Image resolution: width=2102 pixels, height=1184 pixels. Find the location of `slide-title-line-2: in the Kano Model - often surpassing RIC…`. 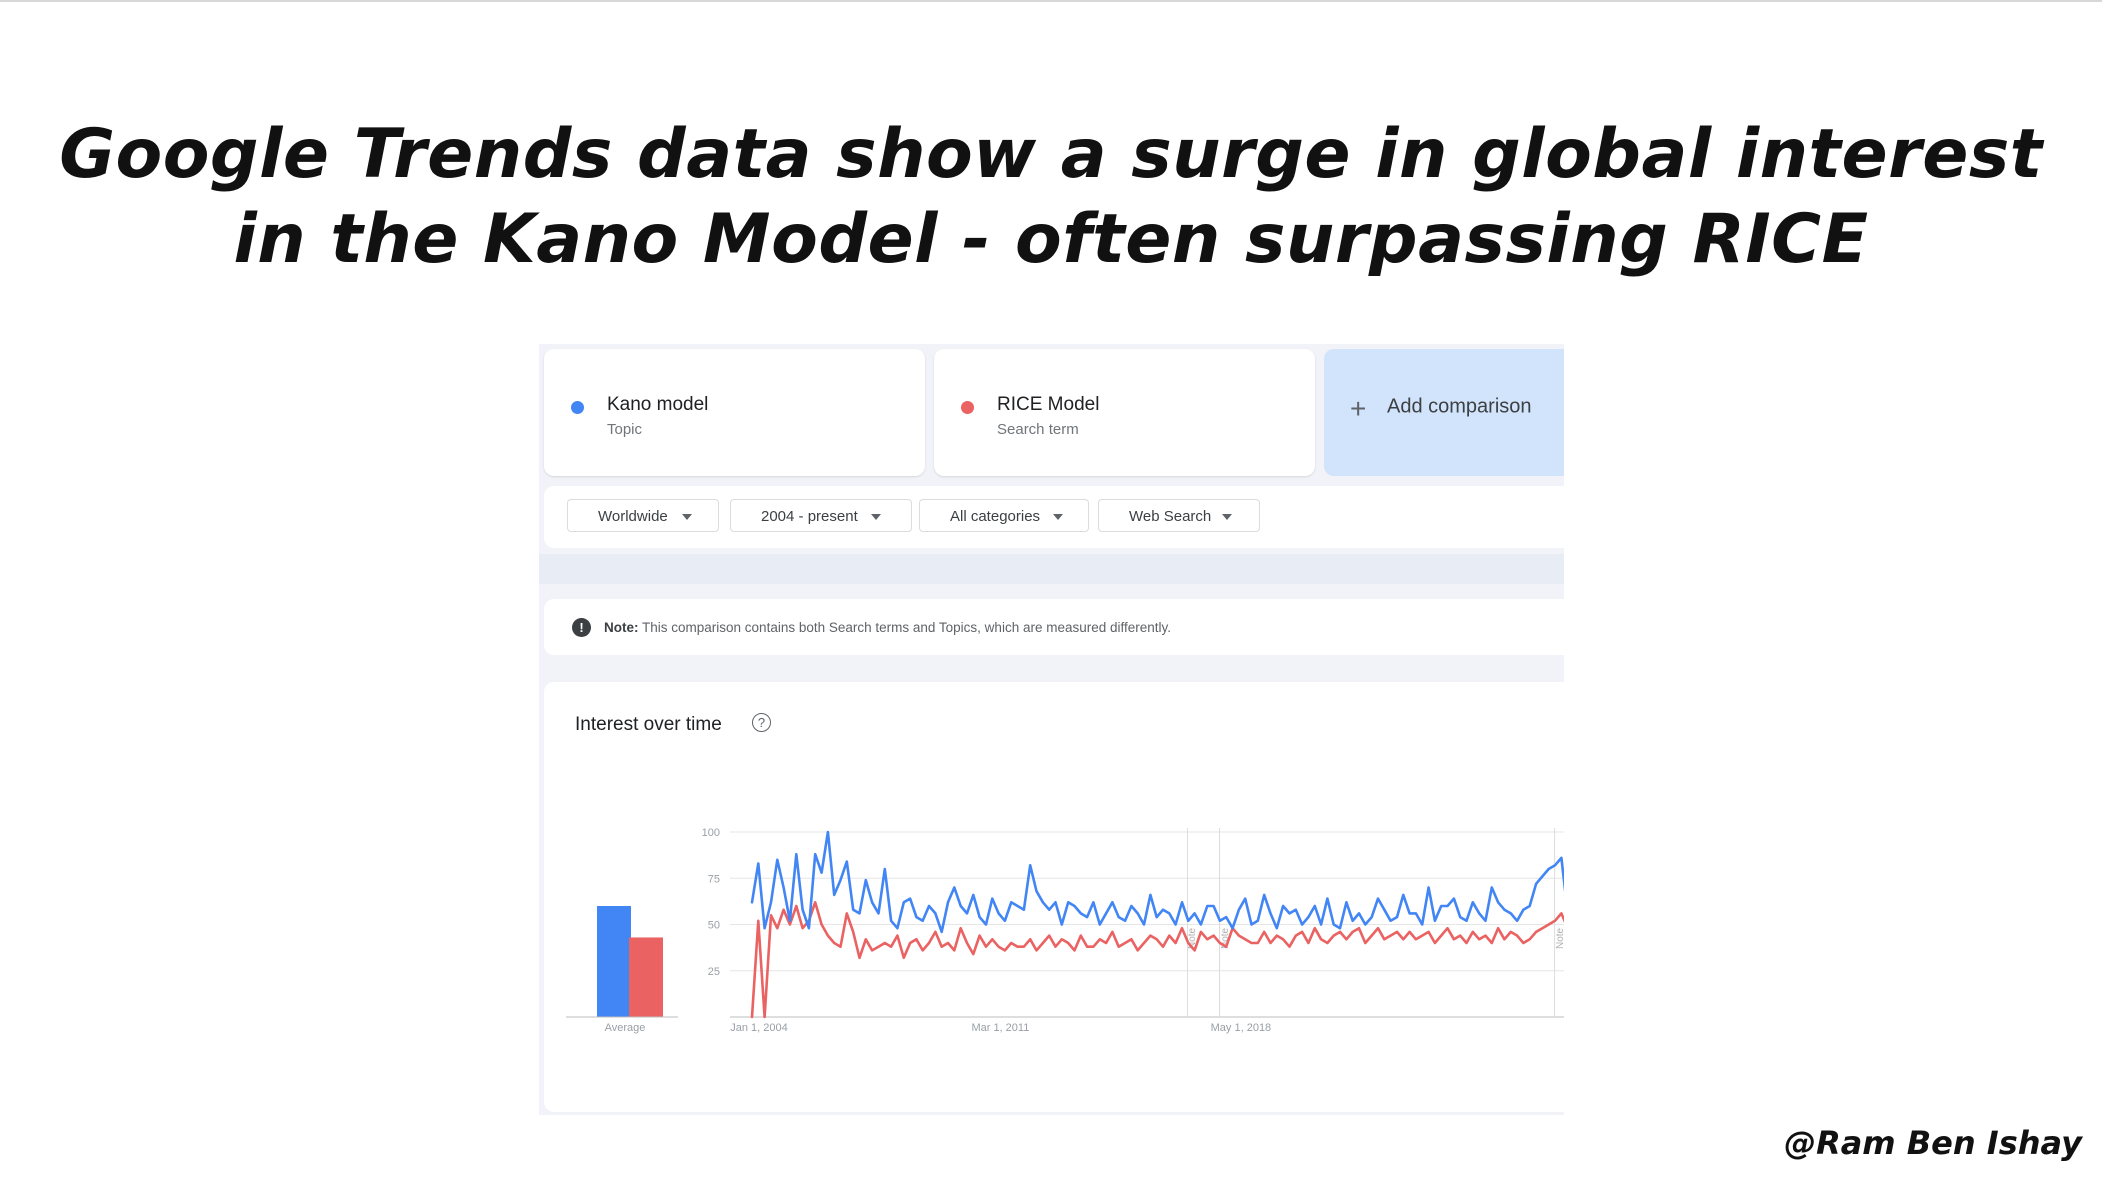

slide-title-line-2: in the Kano Model - often surpassing RIC… is located at coordinates (1051, 239).